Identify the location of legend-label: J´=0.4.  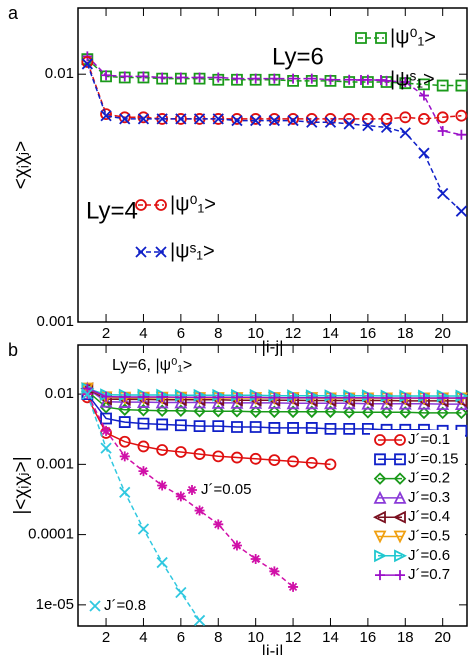
(429, 516).